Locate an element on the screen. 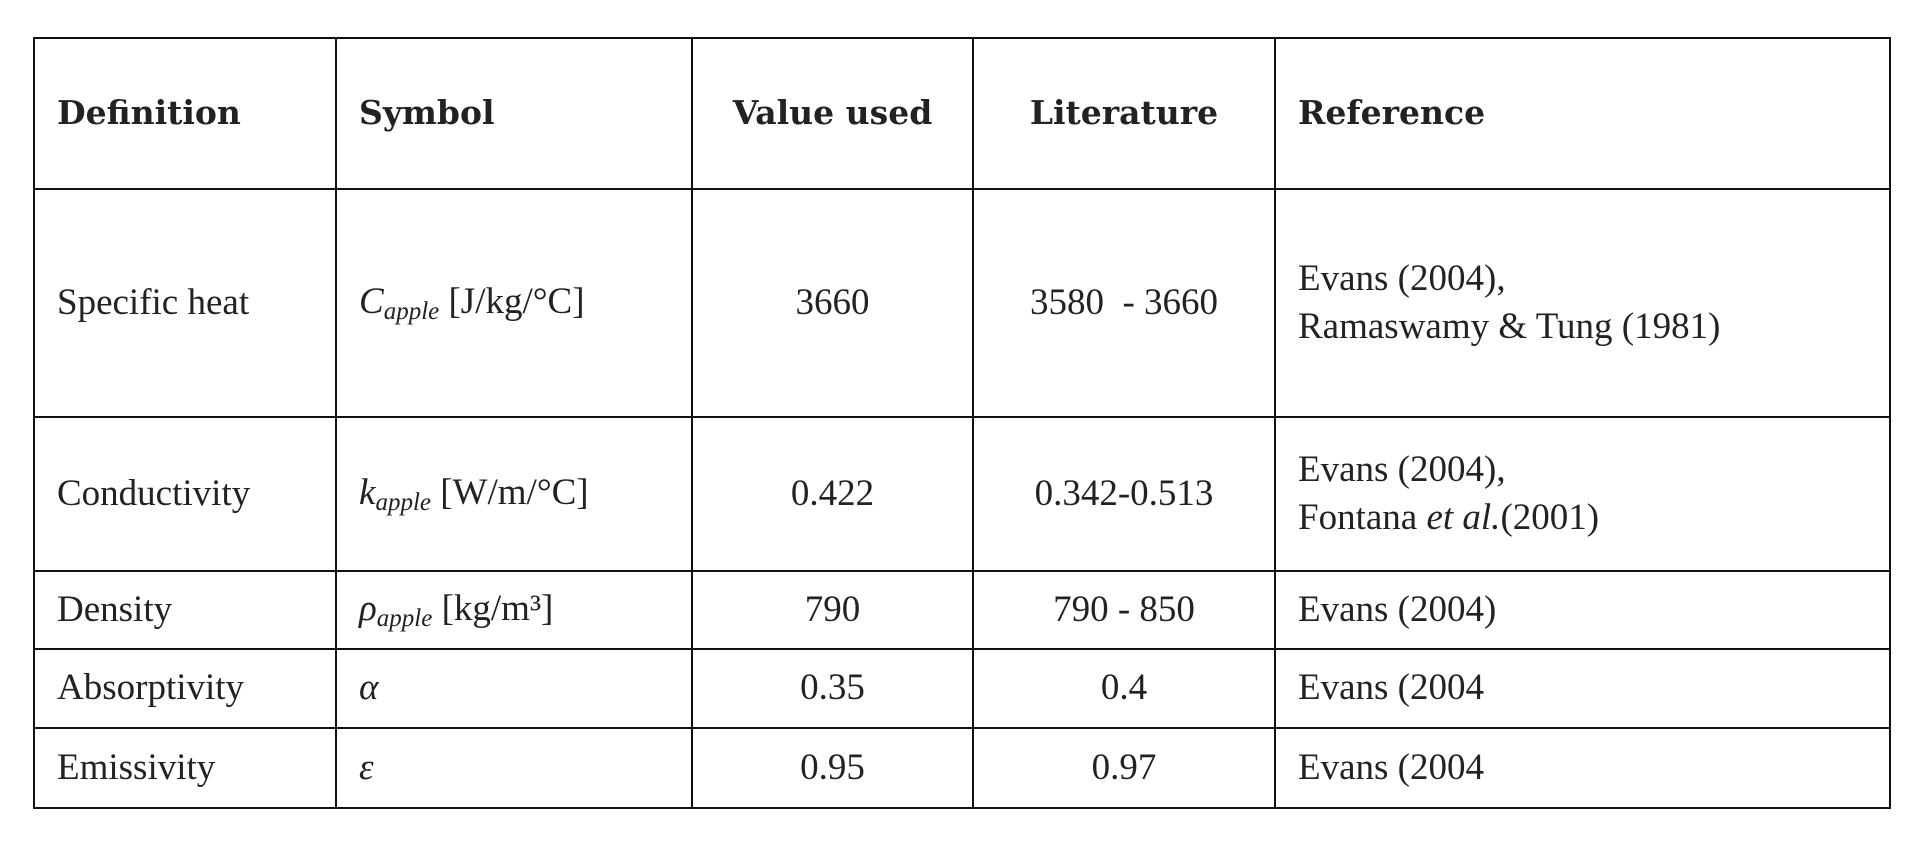 The image size is (1920, 851). reference-text: Ramaswamy & Tung (1981) is located at coordinates (1509, 326).